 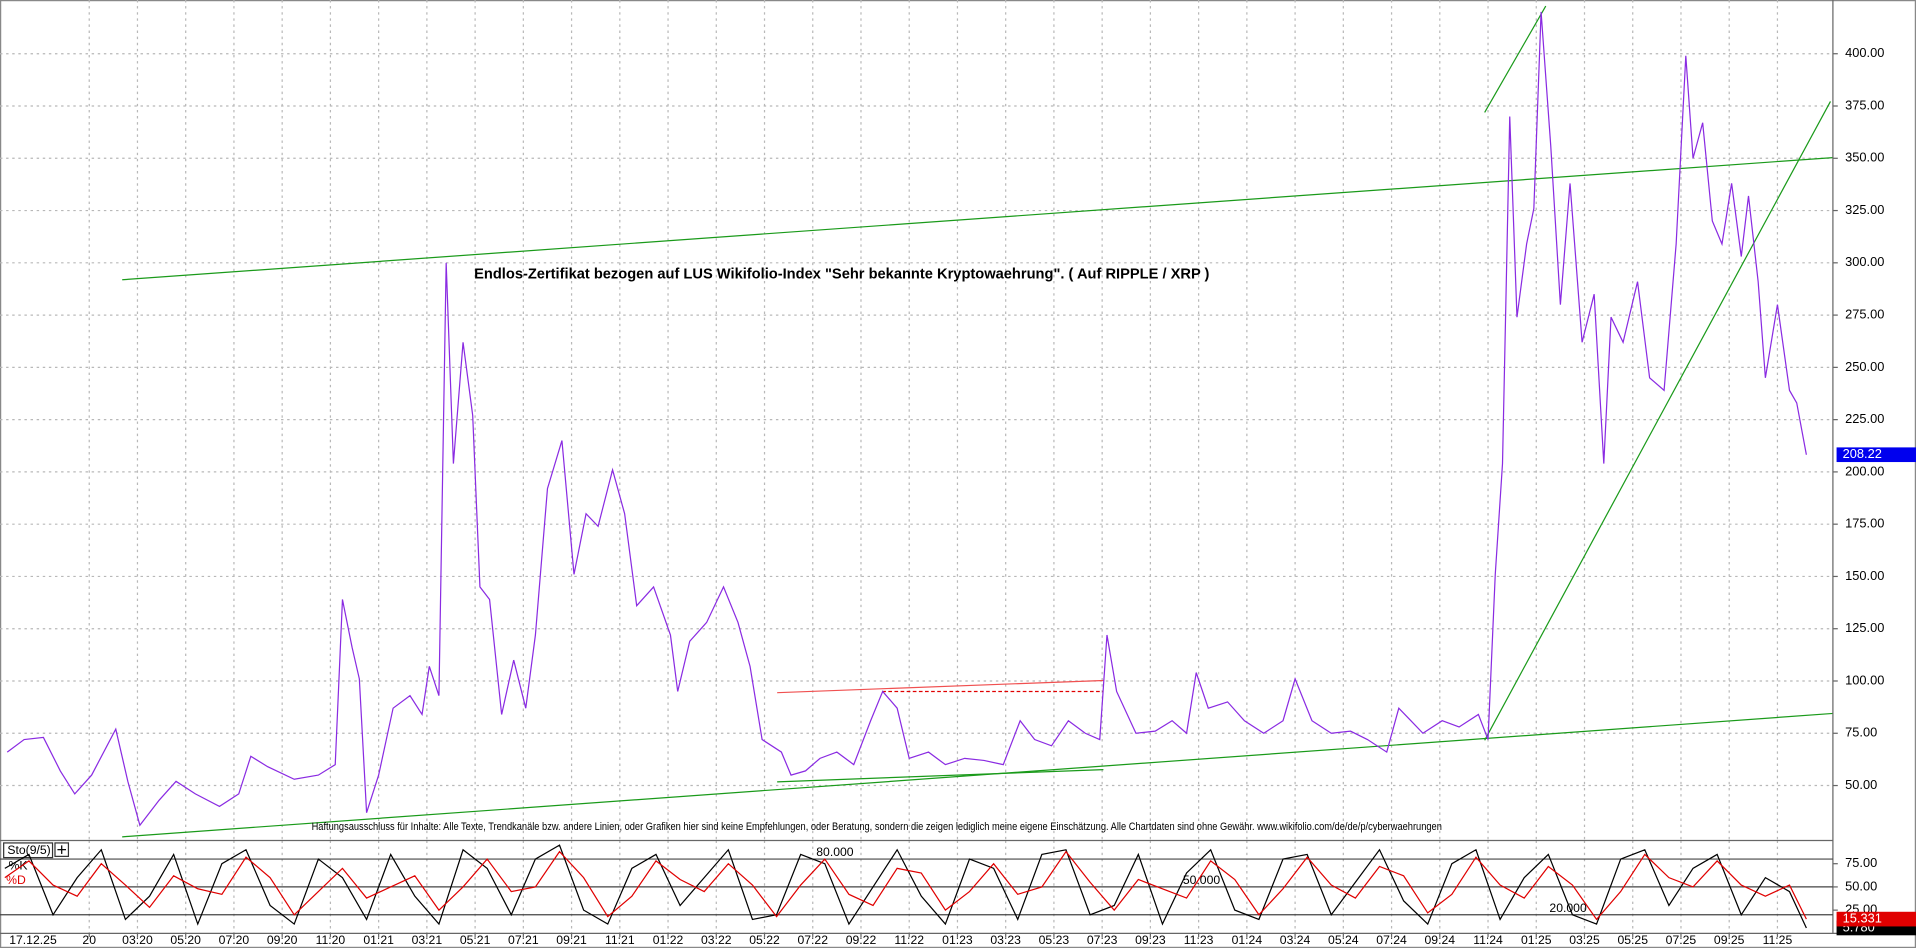 I want to click on y-tick-label: 200.00, so click(x=1864, y=470).